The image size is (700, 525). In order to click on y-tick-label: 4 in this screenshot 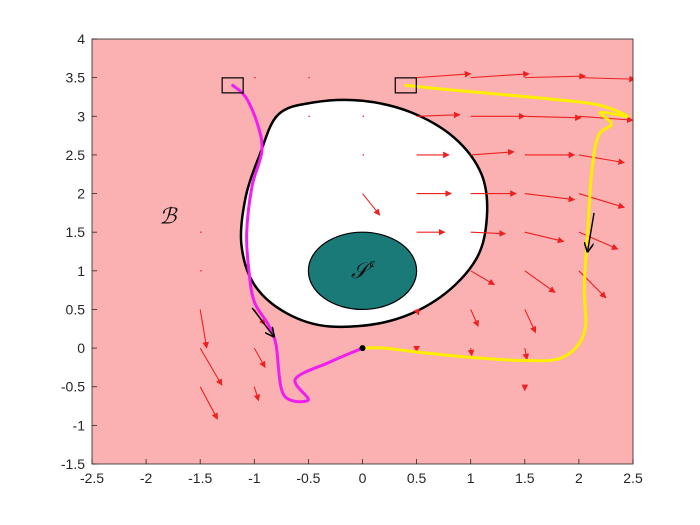, I will do `click(81, 39)`.